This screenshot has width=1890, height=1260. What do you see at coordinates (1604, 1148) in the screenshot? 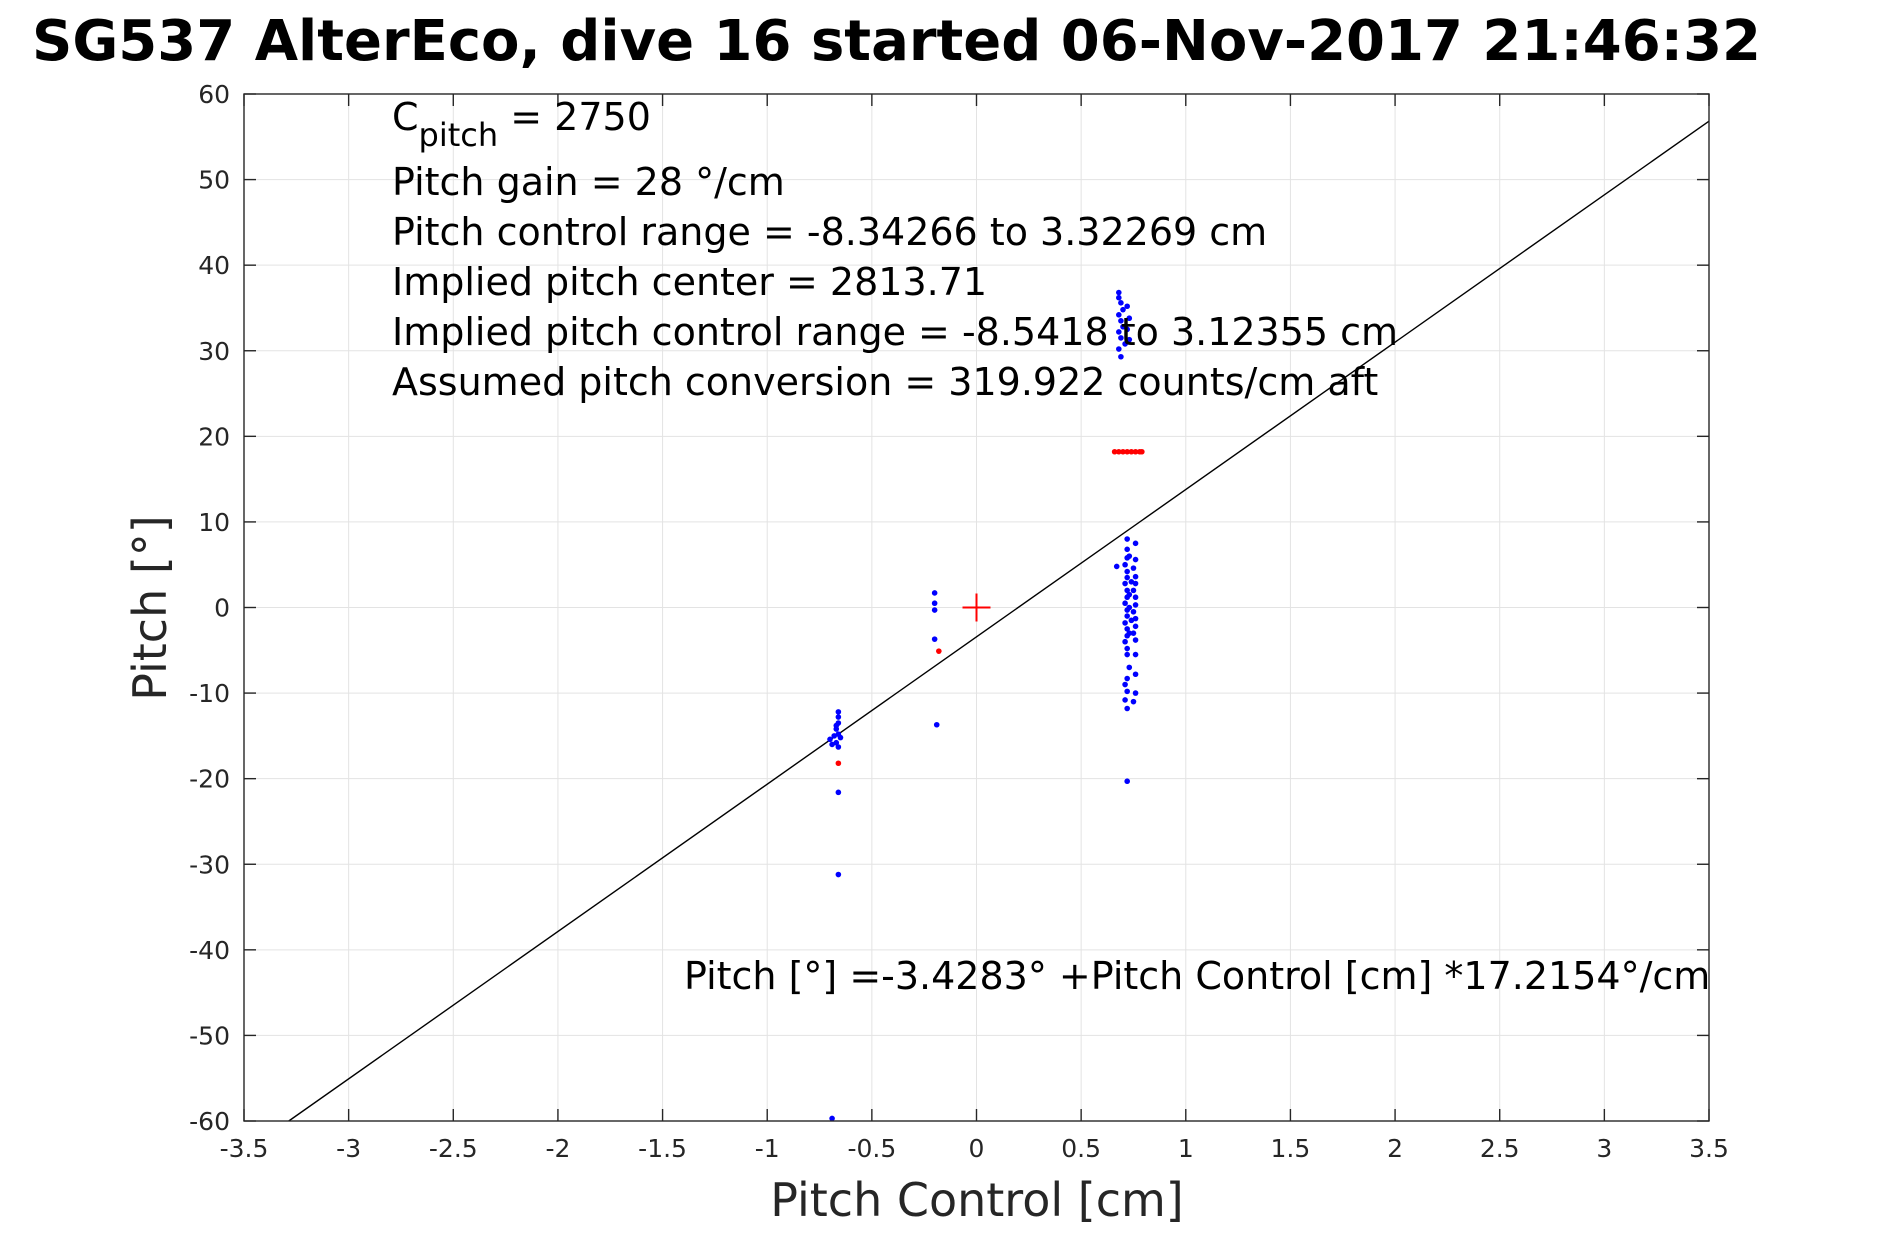
I see `x-tick-label: 3` at bounding box center [1604, 1148].